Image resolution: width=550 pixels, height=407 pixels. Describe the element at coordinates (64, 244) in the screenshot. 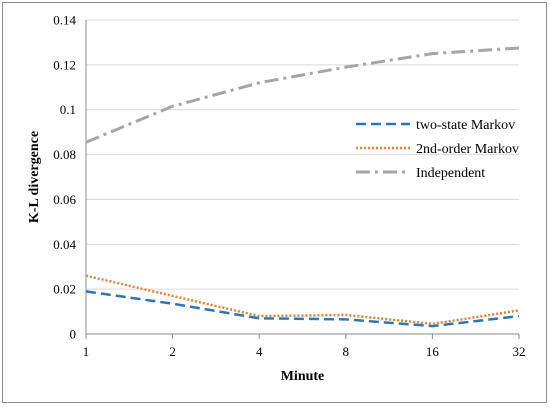

I see `y-tick-label: 0.04` at that location.